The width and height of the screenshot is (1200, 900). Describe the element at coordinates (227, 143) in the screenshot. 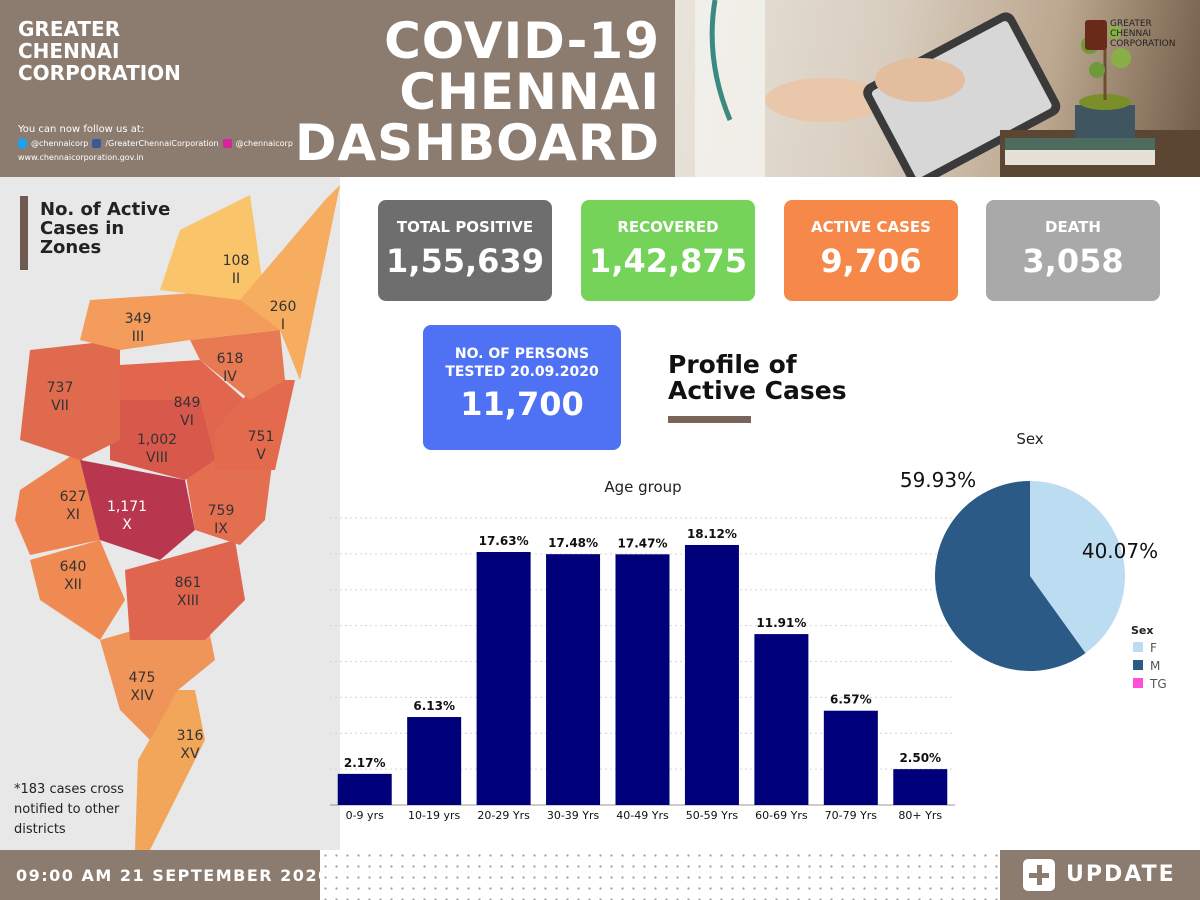

I see `instagram-icon` at that location.